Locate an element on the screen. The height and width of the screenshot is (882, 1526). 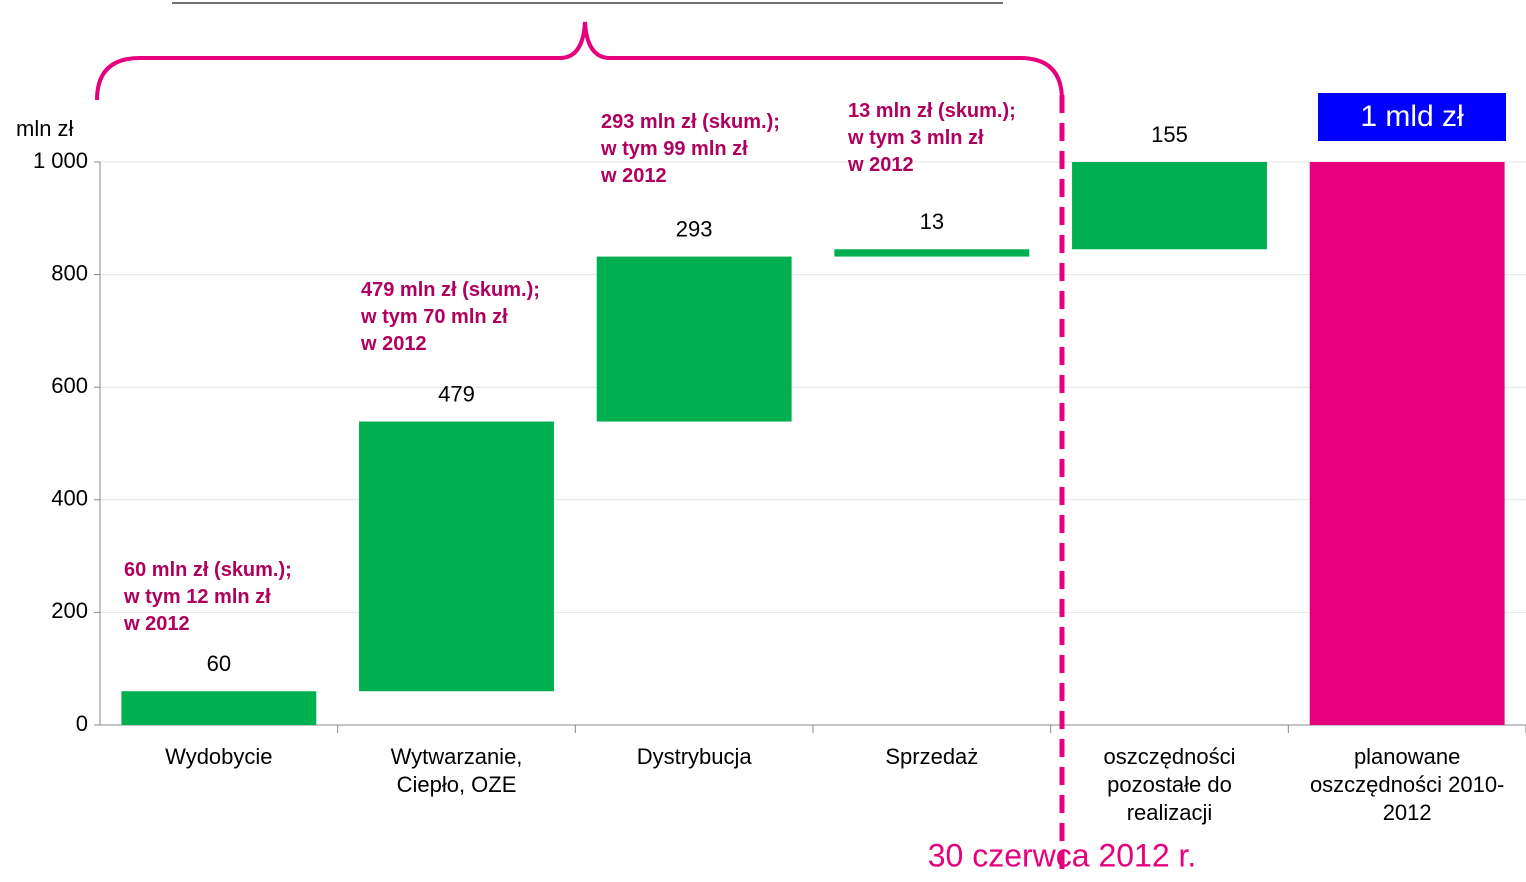
x-tick-label: oszczędności pozostałe do realizacji is located at coordinates (1169, 784).